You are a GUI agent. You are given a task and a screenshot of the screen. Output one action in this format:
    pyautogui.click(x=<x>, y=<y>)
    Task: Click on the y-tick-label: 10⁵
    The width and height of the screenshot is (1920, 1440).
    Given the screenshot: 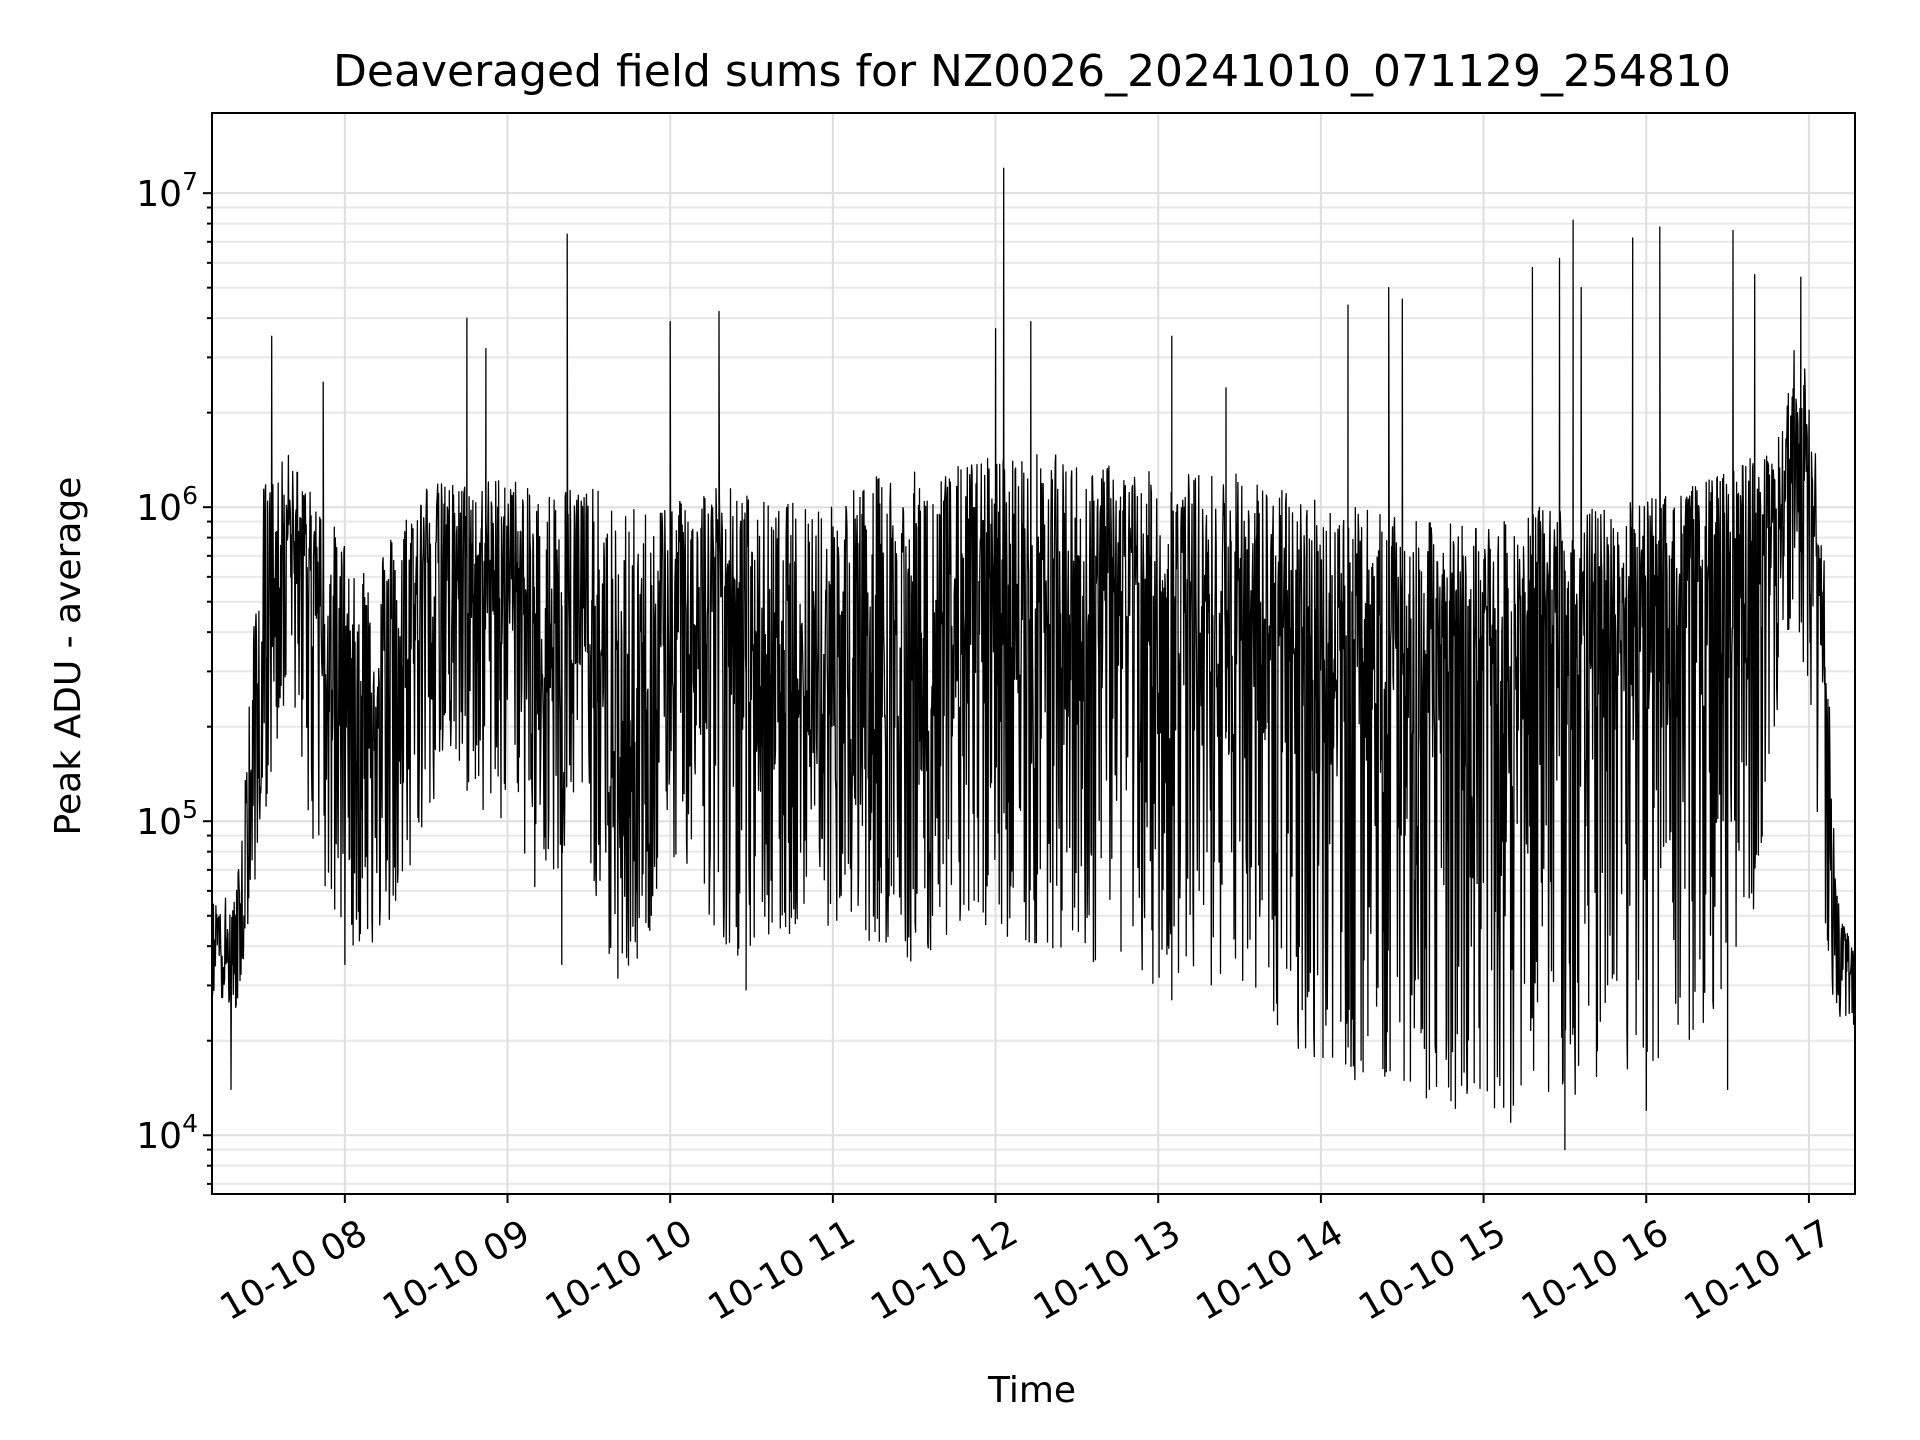 What is the action you would take?
    pyautogui.click(x=167, y=819)
    